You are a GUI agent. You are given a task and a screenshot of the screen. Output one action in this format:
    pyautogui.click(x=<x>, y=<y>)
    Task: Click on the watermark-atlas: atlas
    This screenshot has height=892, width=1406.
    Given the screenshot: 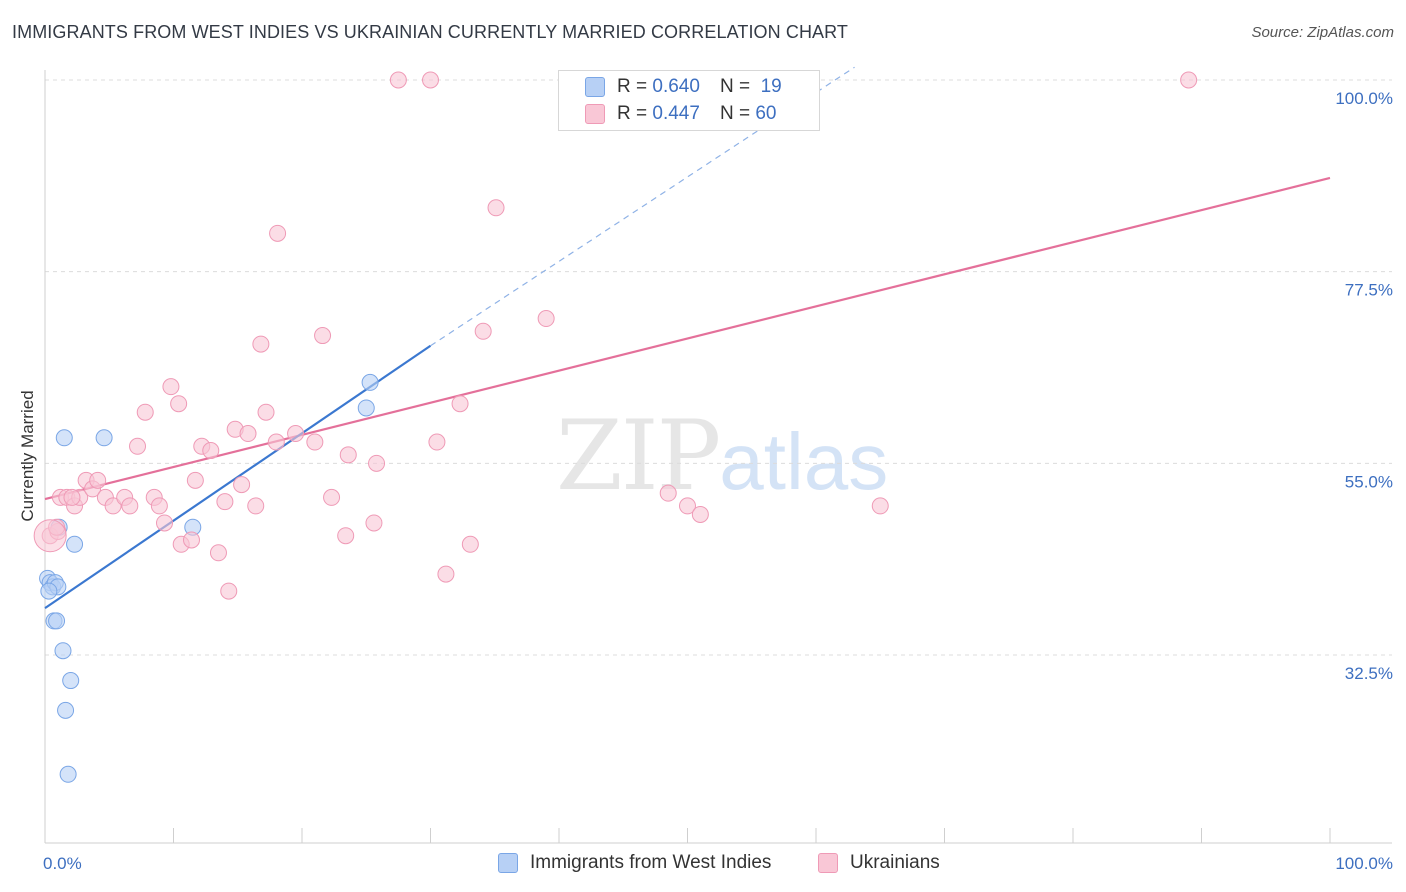 What is the action you would take?
    pyautogui.click(x=804, y=461)
    